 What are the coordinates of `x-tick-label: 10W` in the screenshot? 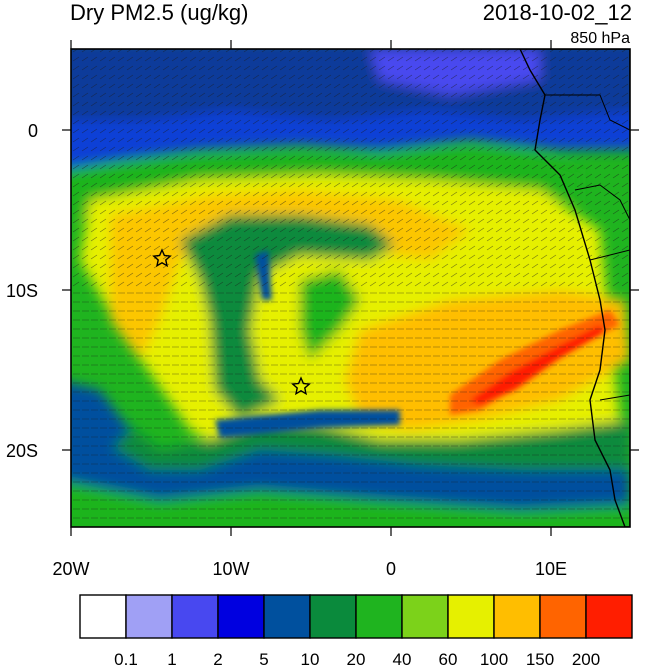 It's located at (230, 569).